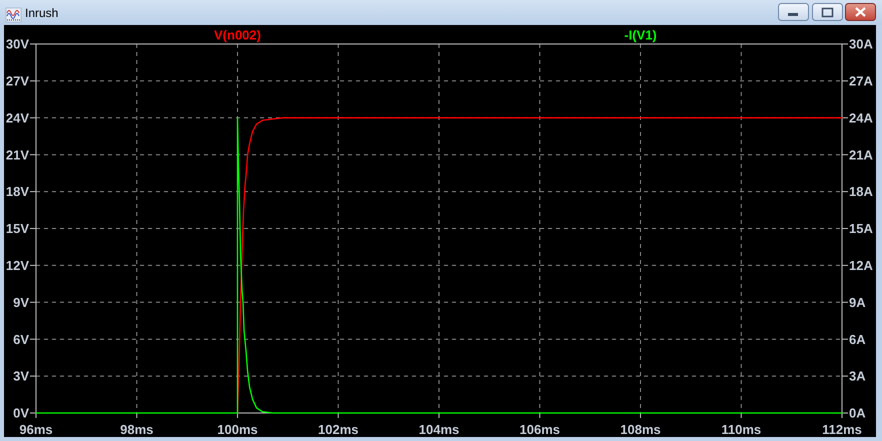 Image resolution: width=882 pixels, height=441 pixels. I want to click on y2-tick-label: 21A, so click(861, 154).